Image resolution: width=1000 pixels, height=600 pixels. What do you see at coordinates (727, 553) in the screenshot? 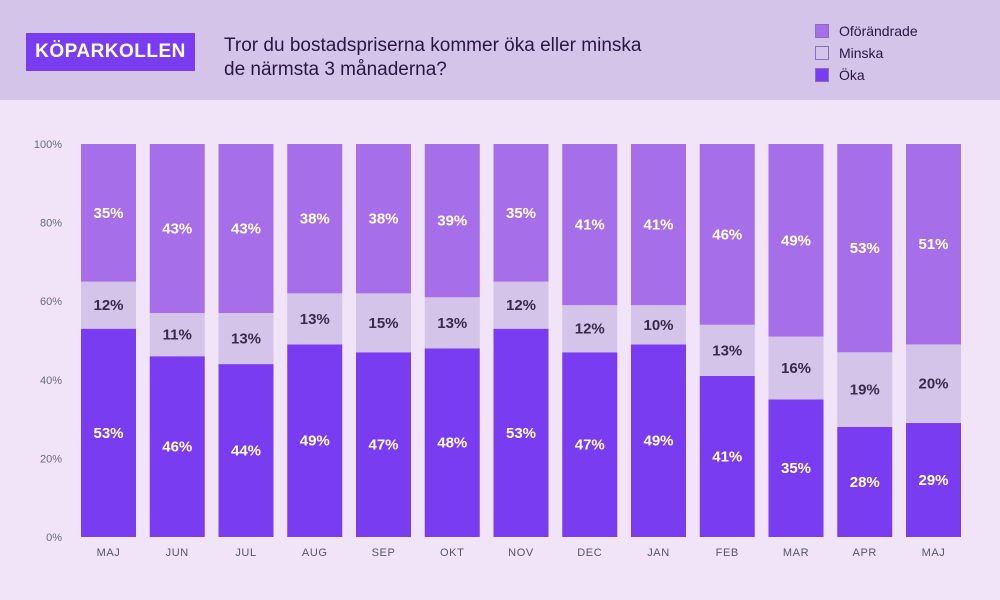
I see `x-category-label: FEB` at bounding box center [727, 553].